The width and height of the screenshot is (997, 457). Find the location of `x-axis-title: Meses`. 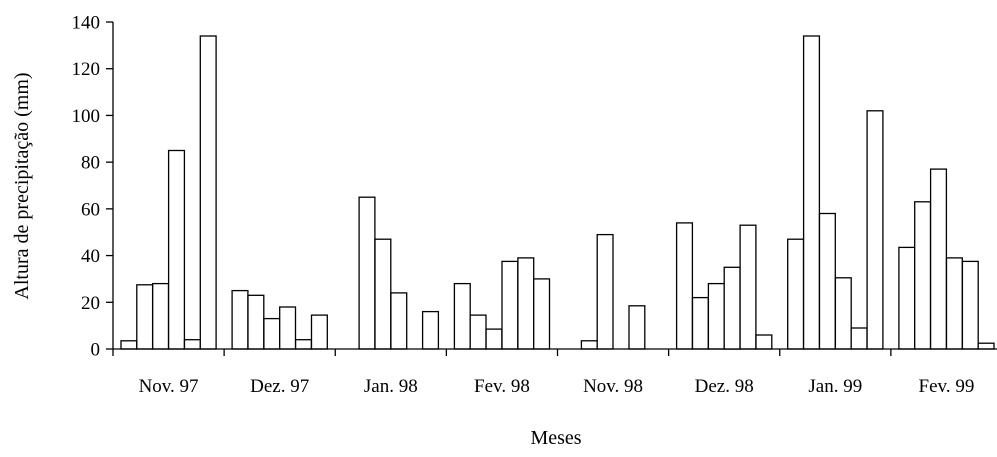

x-axis-title: Meses is located at coordinates (555, 438).